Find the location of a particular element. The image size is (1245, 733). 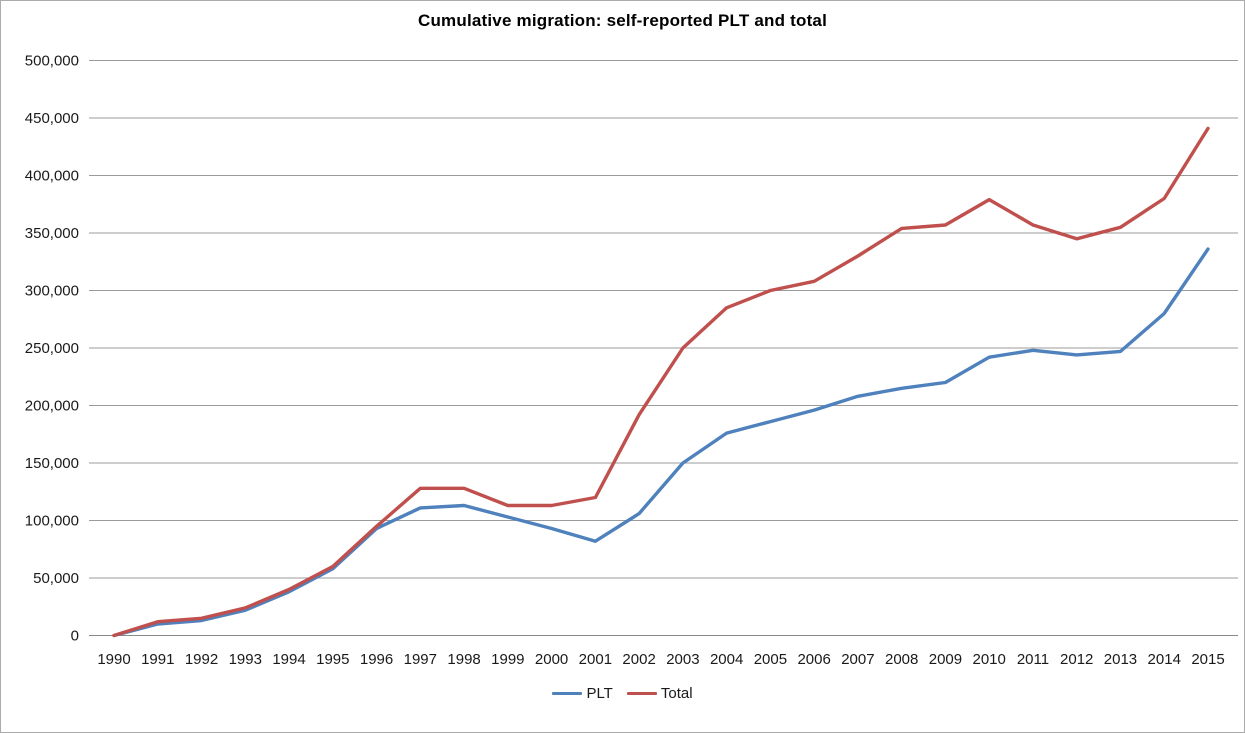

x-axis-tick-label: 1999 is located at coordinates (507, 659).